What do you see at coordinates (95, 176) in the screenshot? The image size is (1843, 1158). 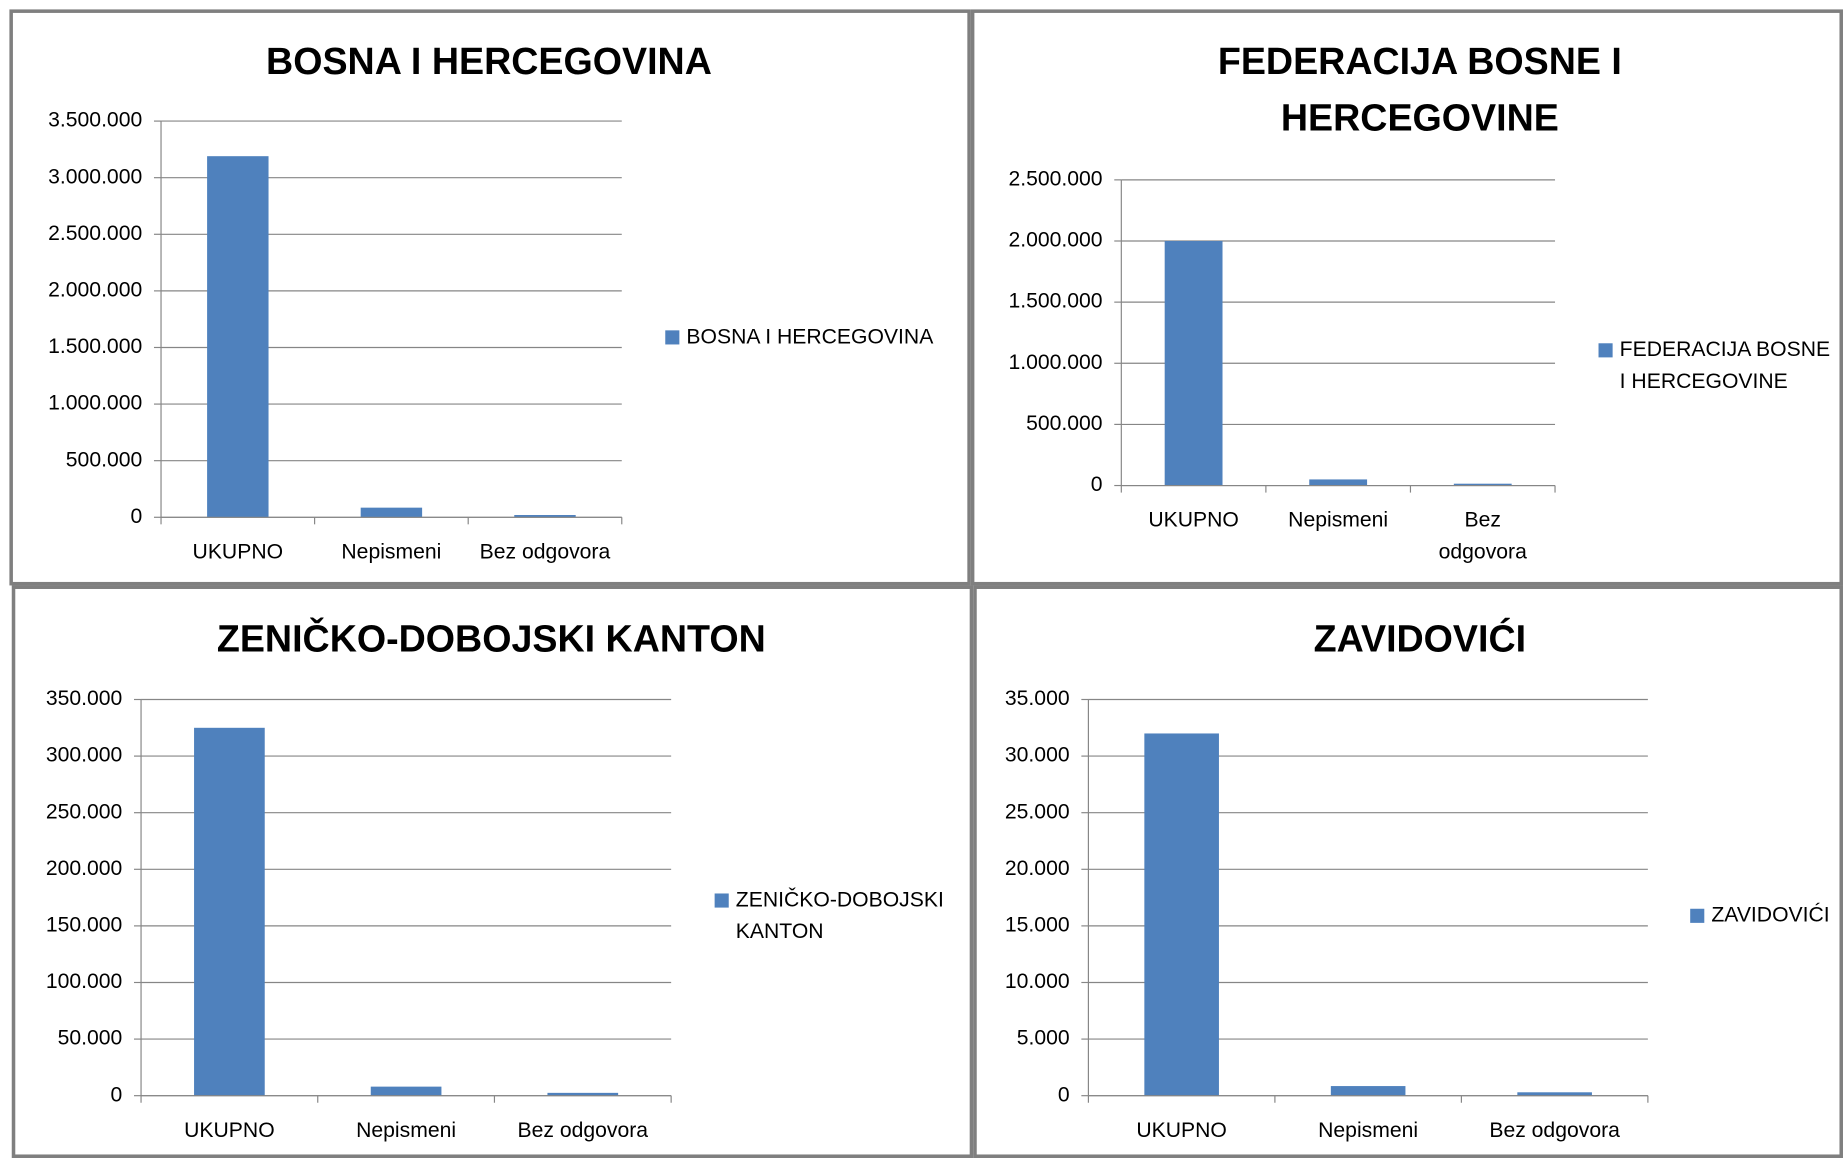 I see `y-tick-label: 3.000.000` at bounding box center [95, 176].